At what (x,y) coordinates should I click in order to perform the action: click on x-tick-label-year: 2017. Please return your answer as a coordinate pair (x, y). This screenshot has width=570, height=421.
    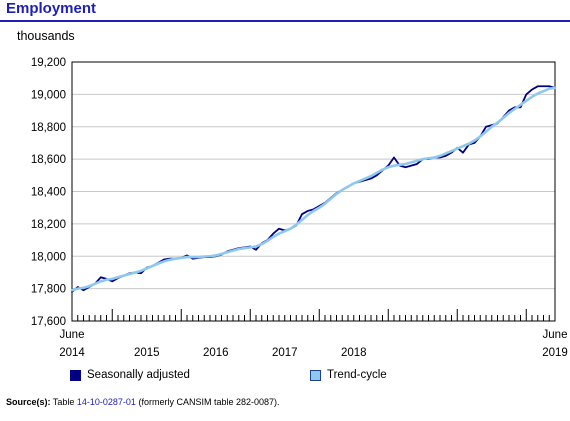
    Looking at the image, I should click on (285, 353).